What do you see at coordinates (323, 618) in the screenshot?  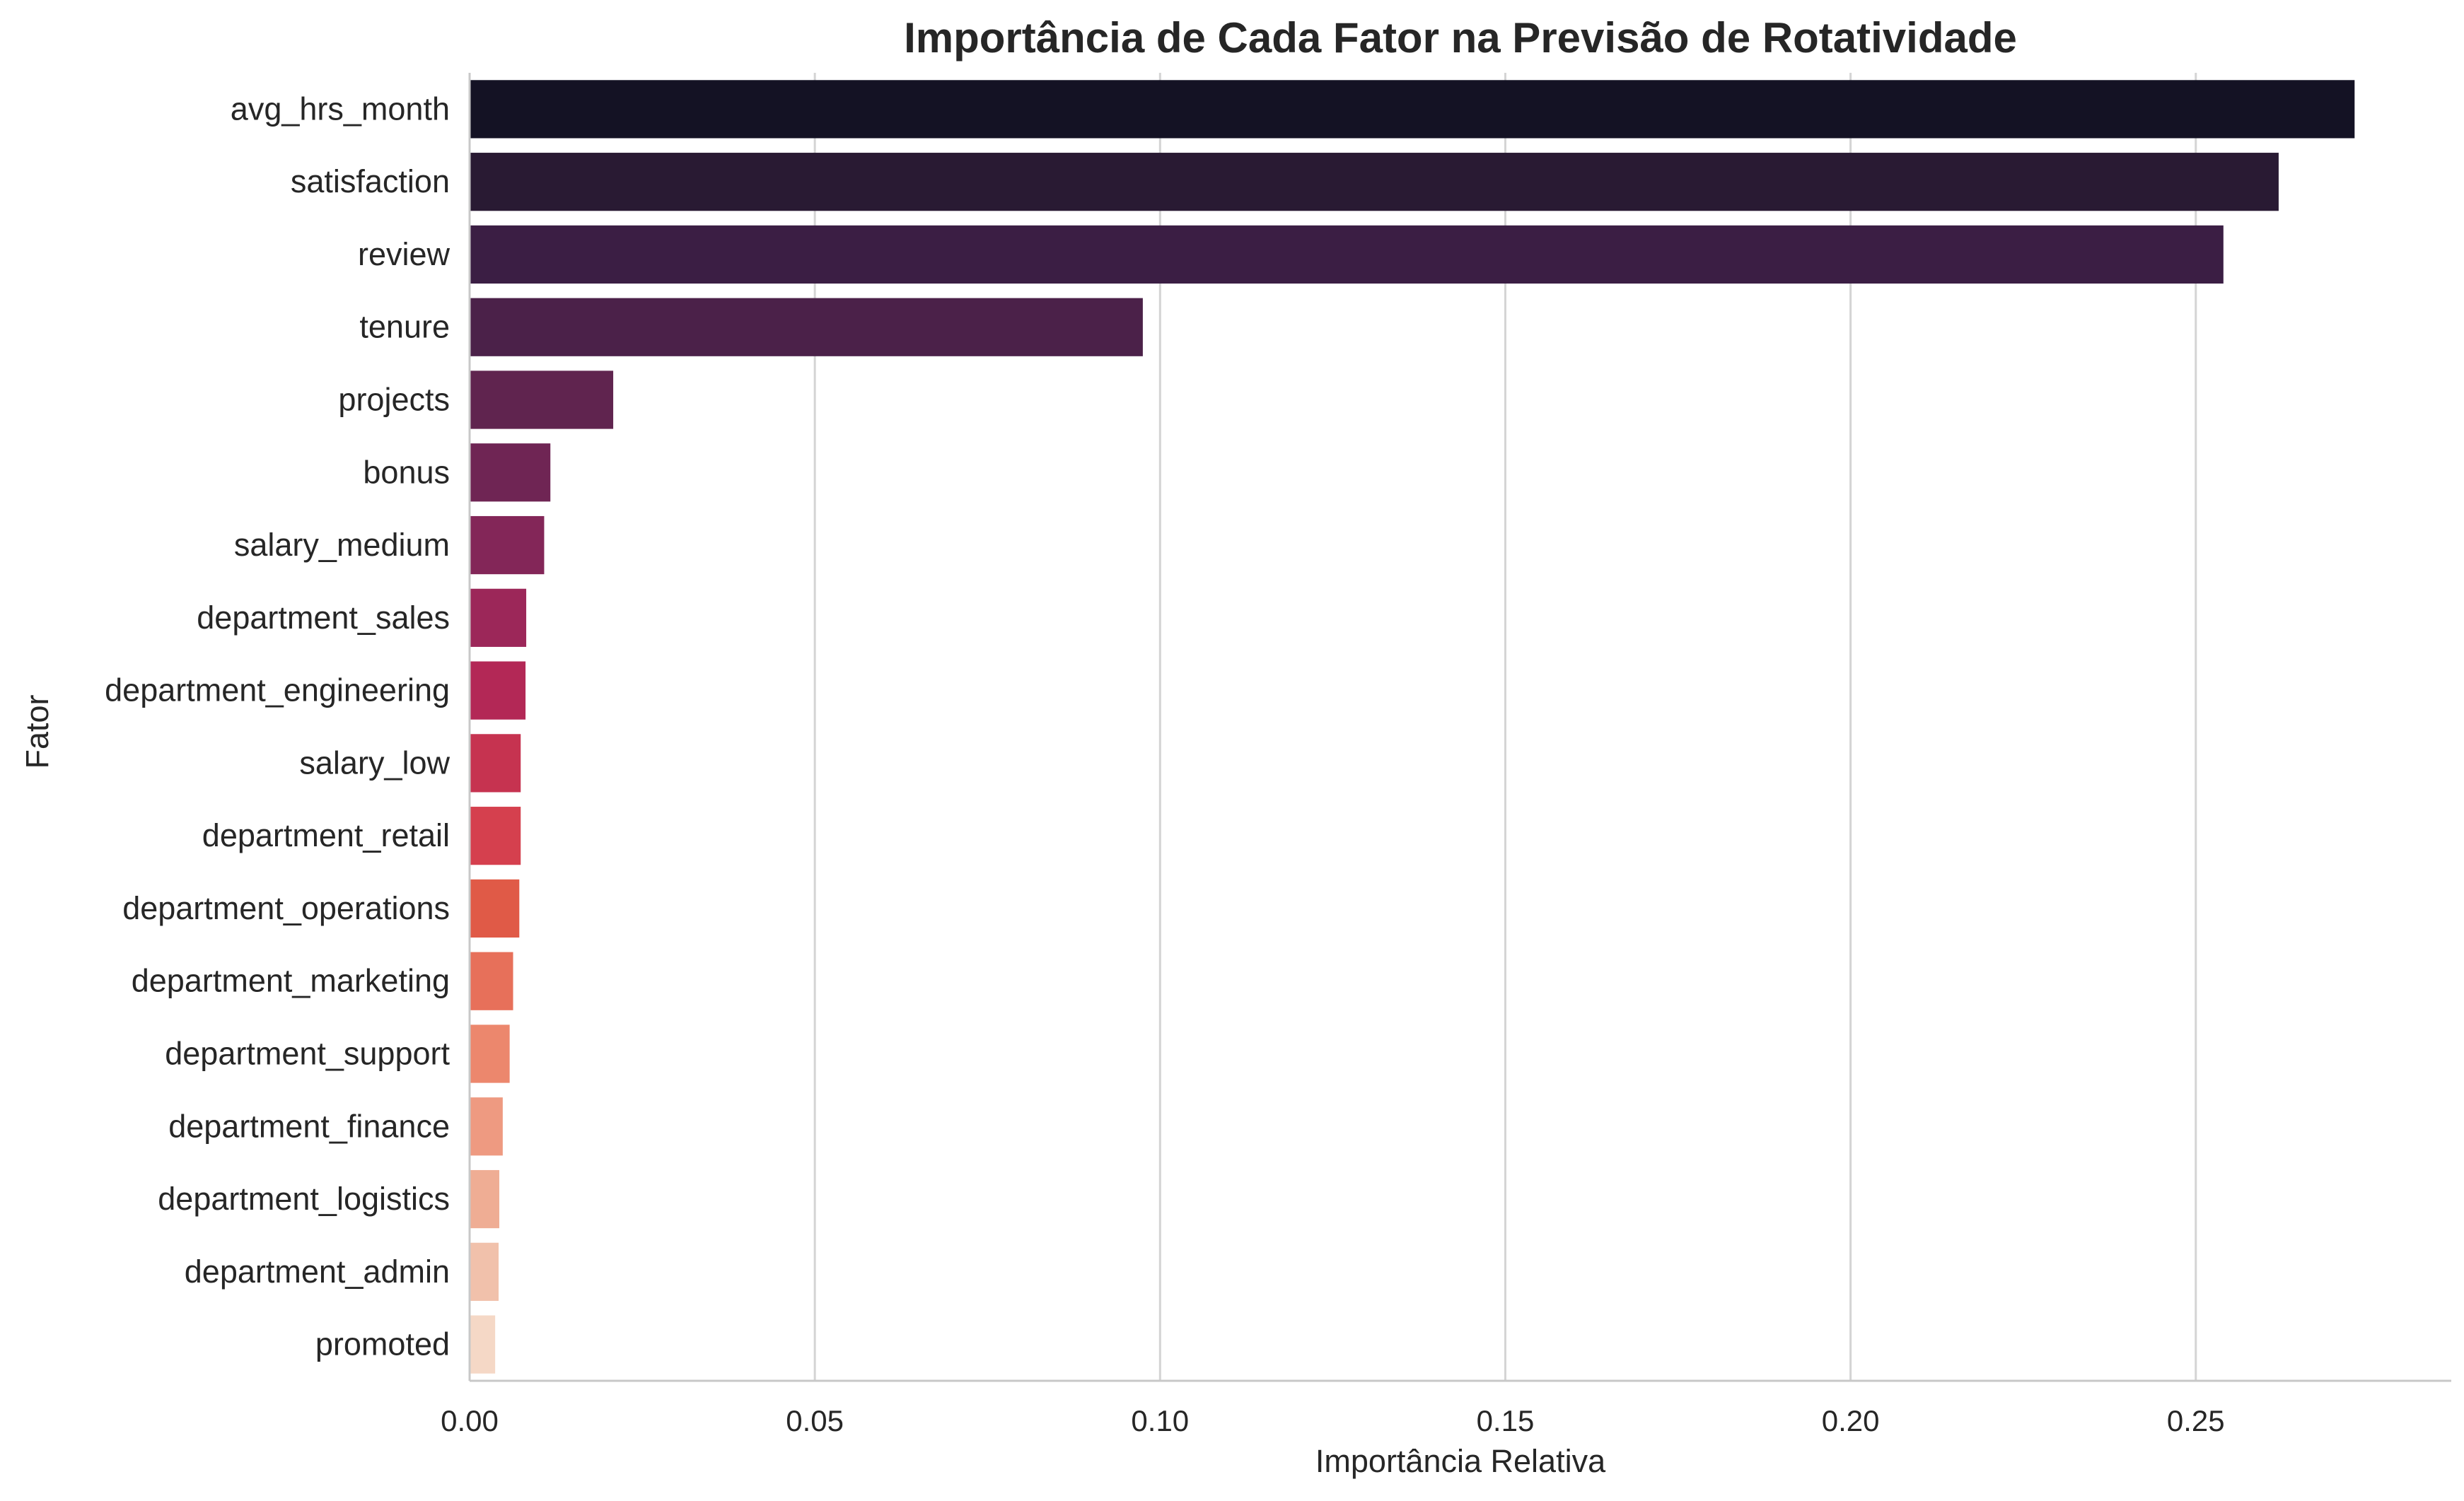 I see `y-tick-label: department_sales` at bounding box center [323, 618].